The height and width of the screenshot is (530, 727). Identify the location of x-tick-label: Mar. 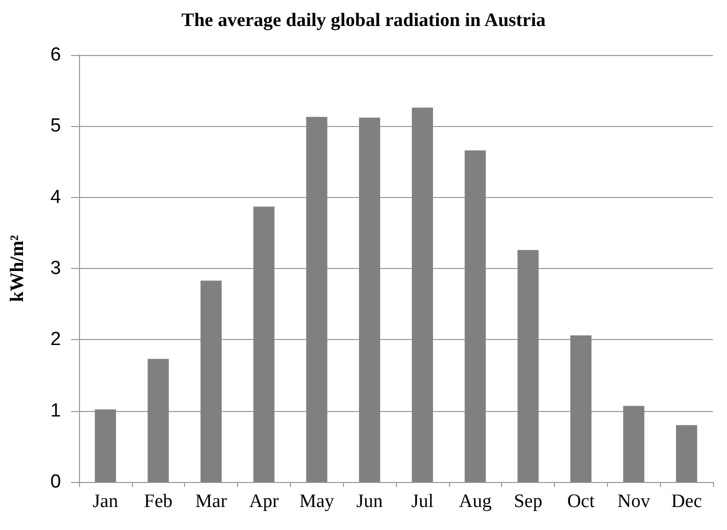
(211, 501).